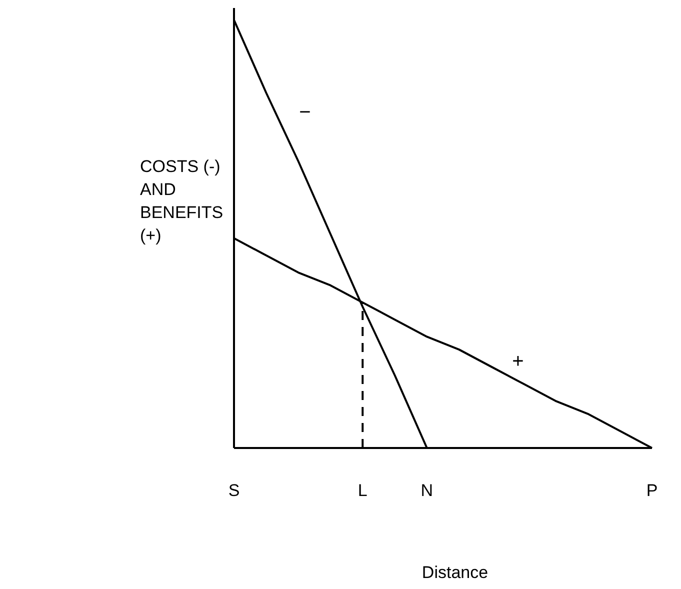  What do you see at coordinates (305, 112) in the screenshot?
I see `annotation: −` at bounding box center [305, 112].